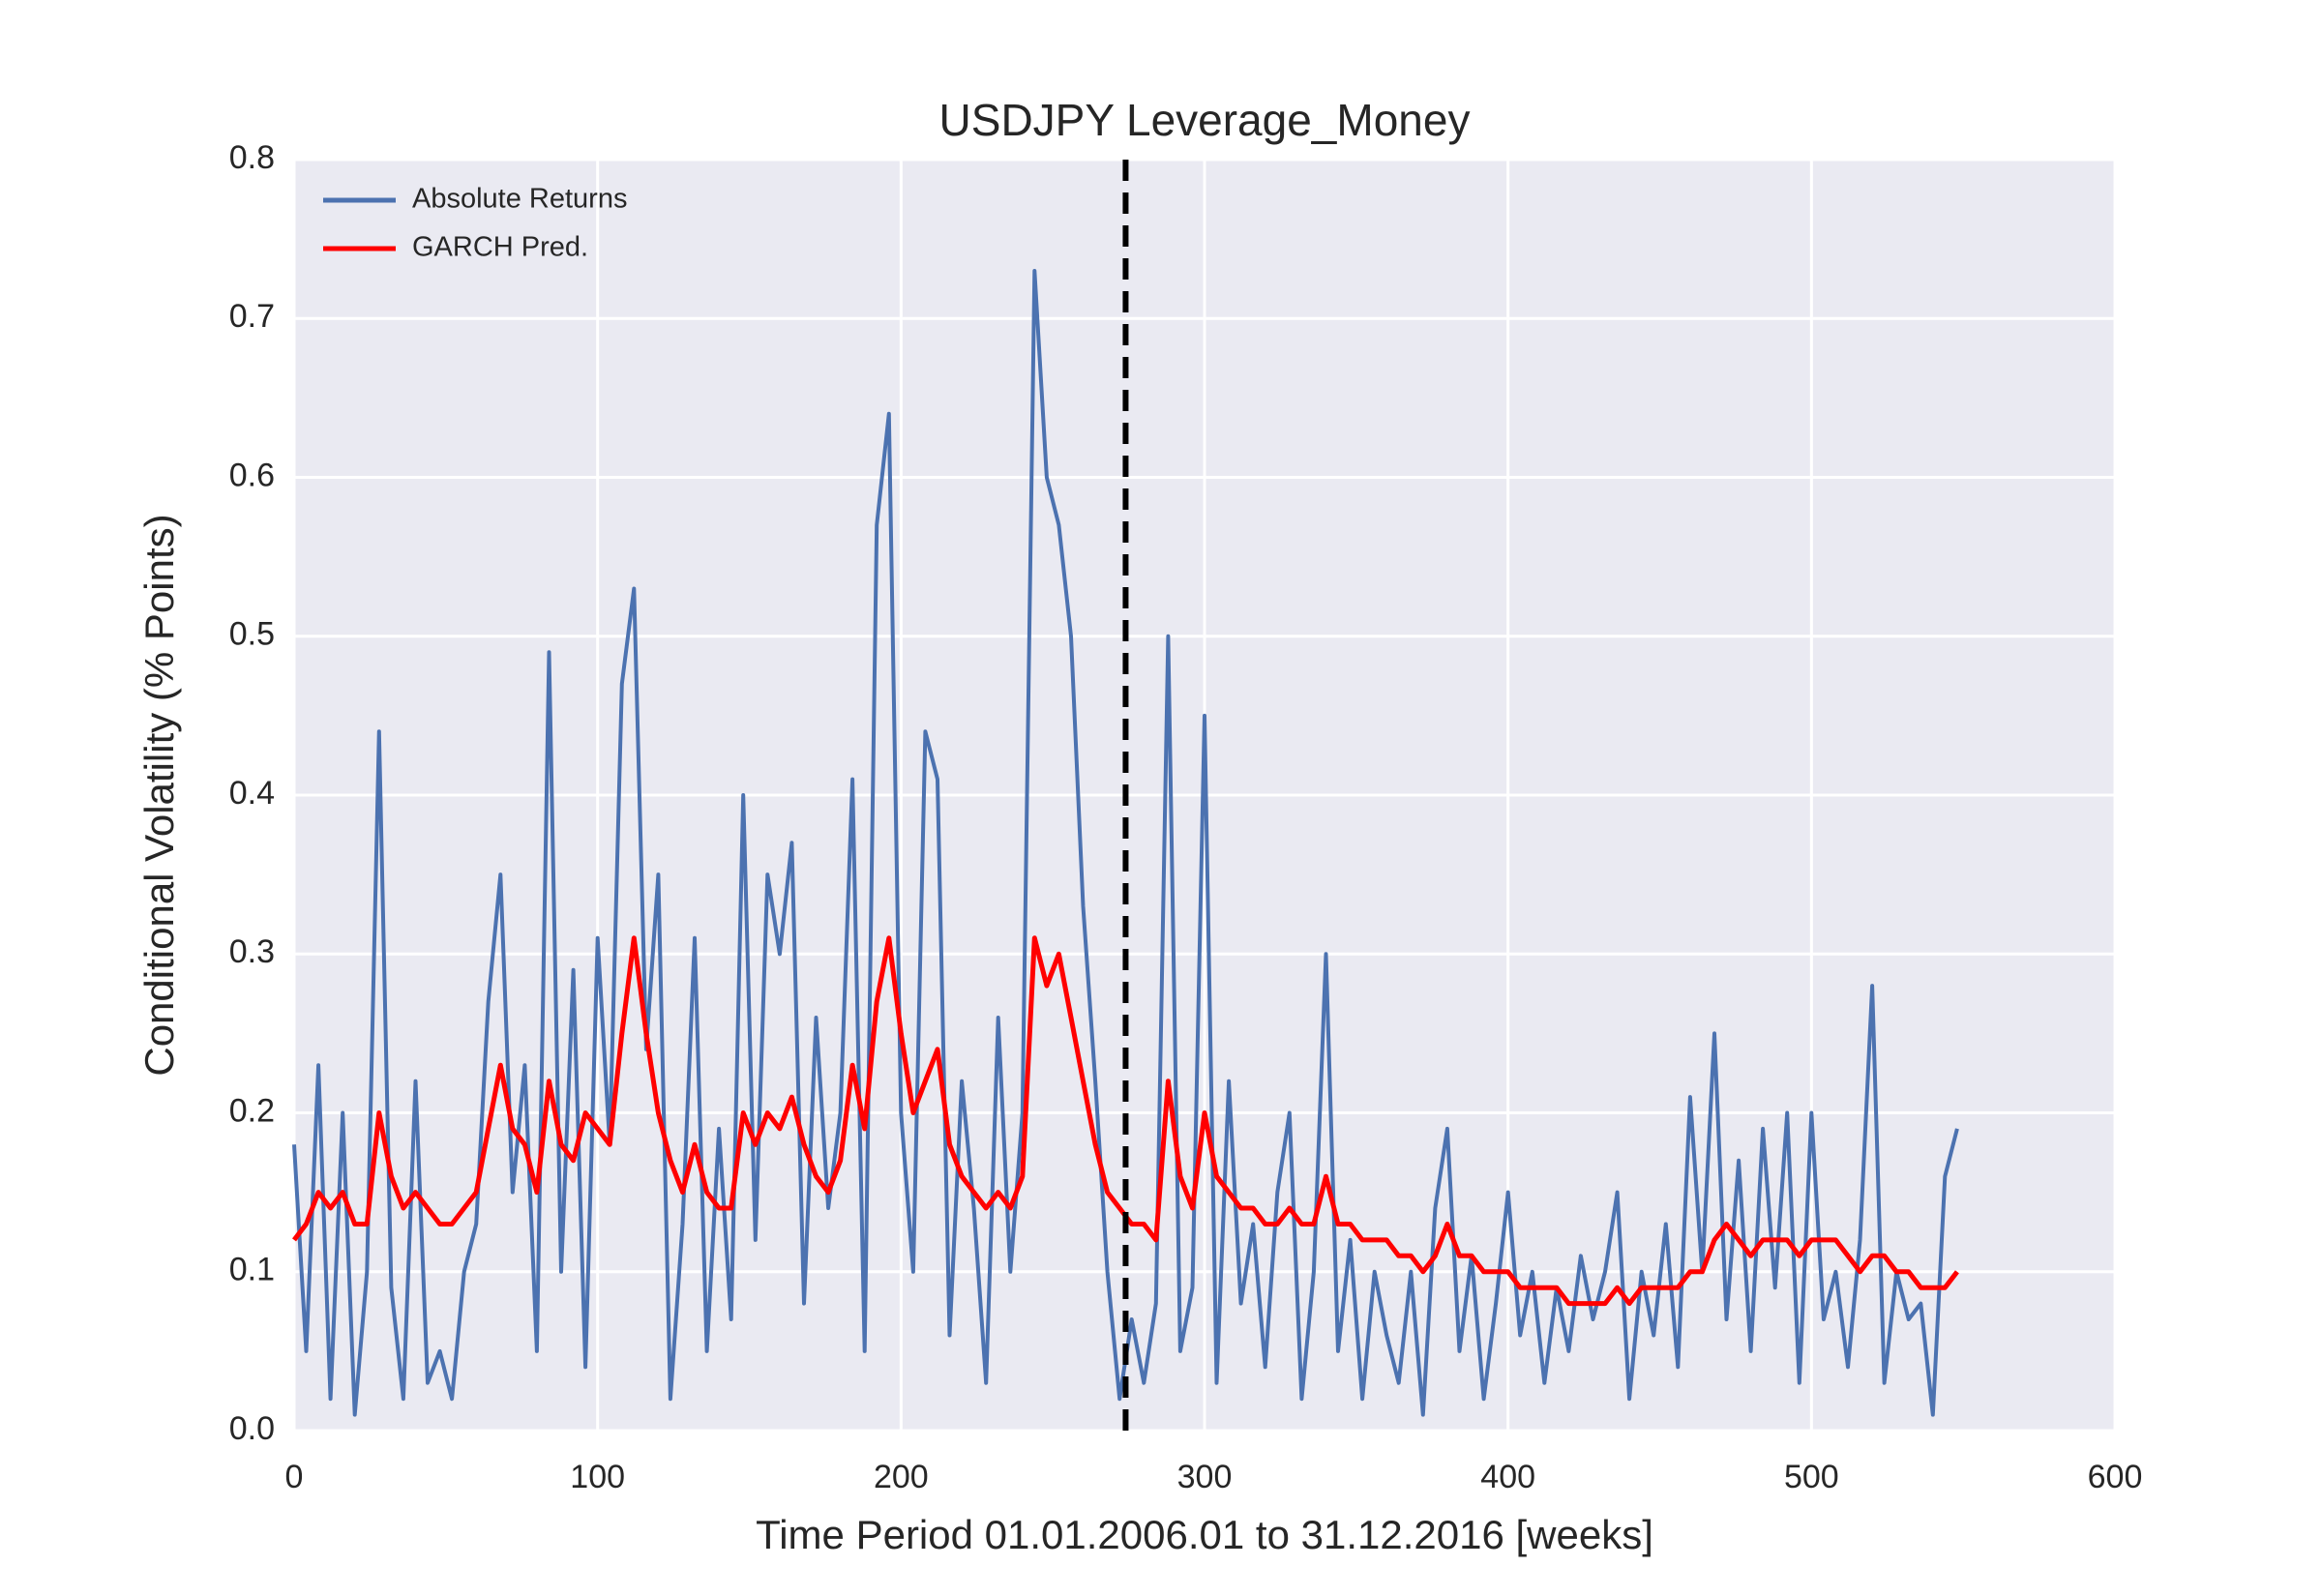  Describe the element at coordinates (901, 1477) in the screenshot. I see `x-tick-label: 200` at that location.